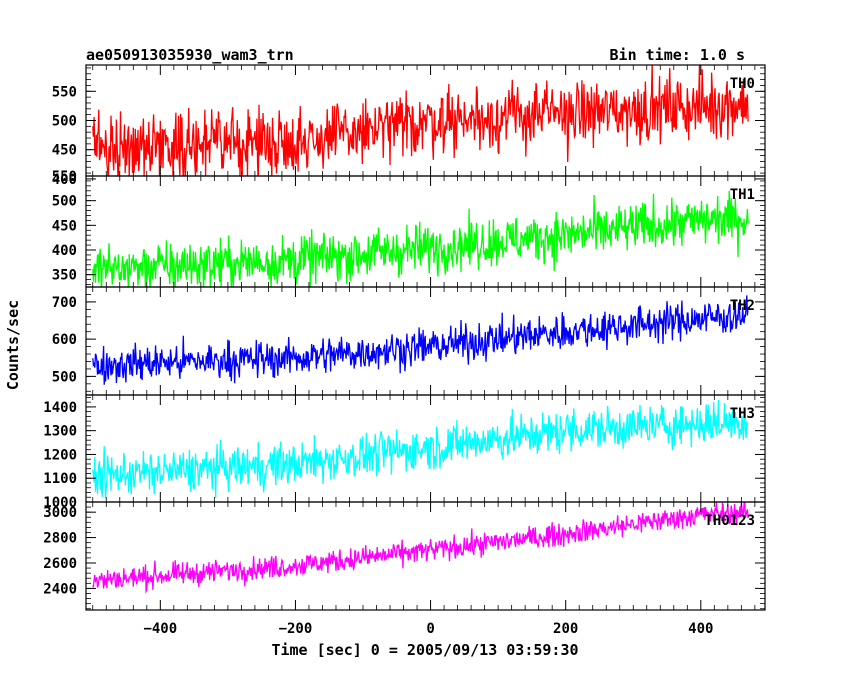 This screenshot has width=850, height=685. Describe the element at coordinates (296, 629) in the screenshot. I see `x-tick-label: −200` at that location.